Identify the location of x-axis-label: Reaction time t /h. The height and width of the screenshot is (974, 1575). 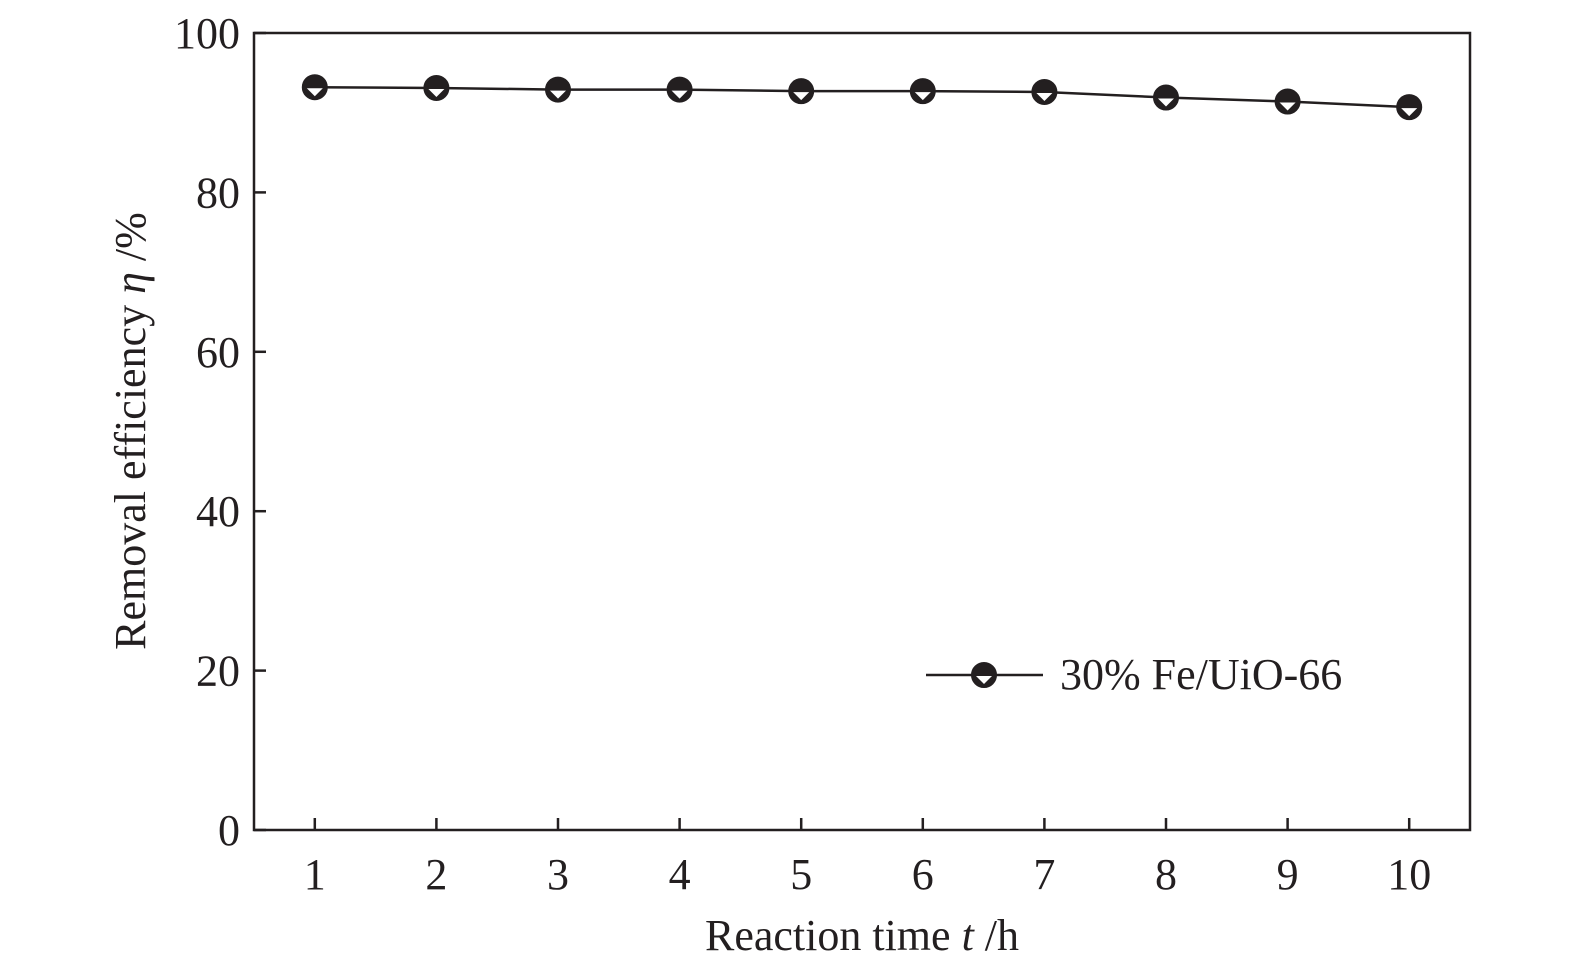
(862, 935).